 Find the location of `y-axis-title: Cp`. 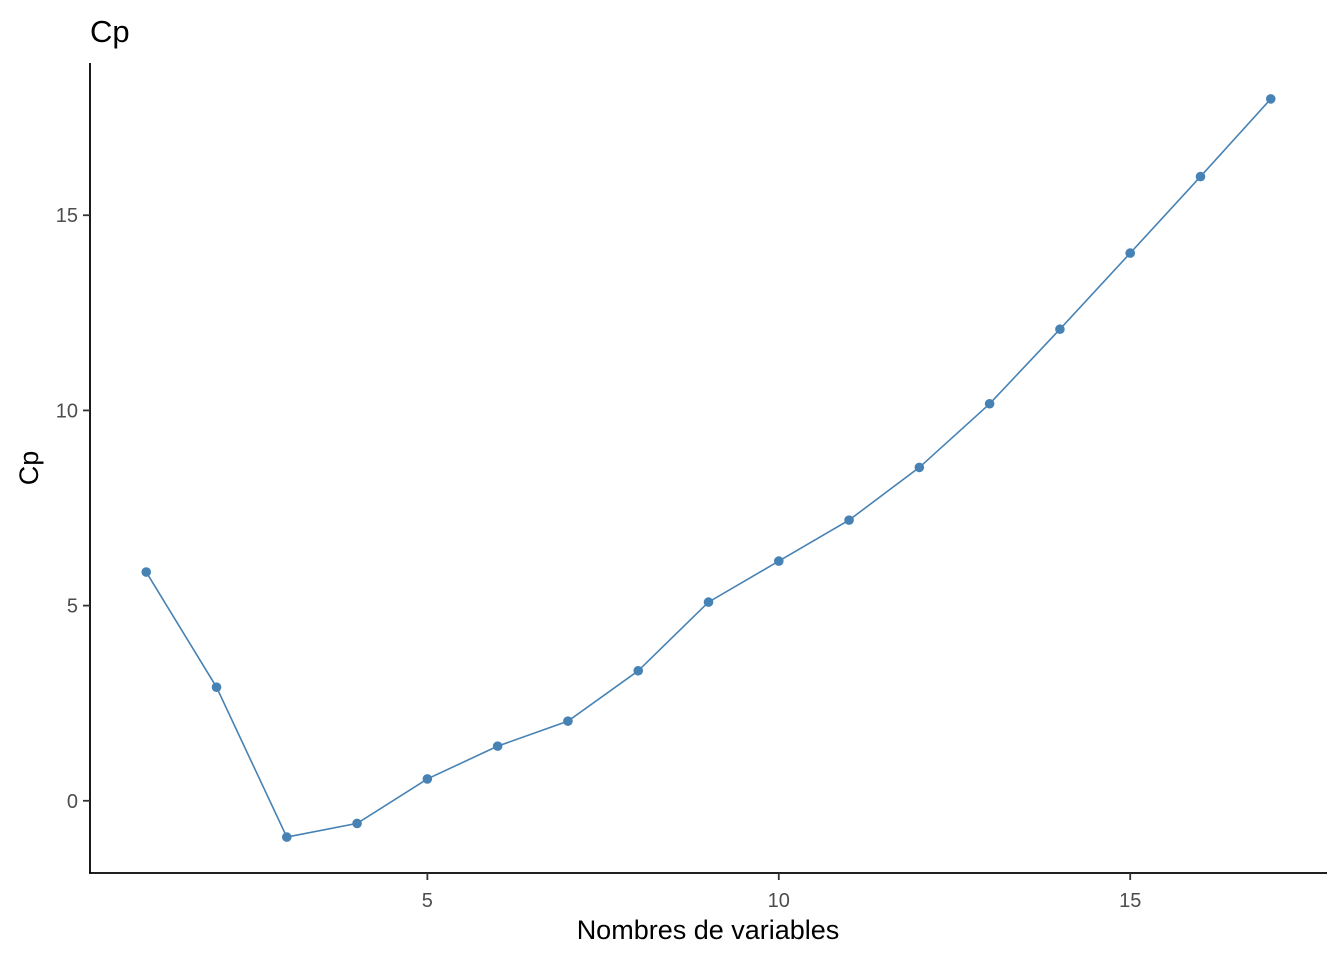

y-axis-title: Cp is located at coordinates (29, 468).